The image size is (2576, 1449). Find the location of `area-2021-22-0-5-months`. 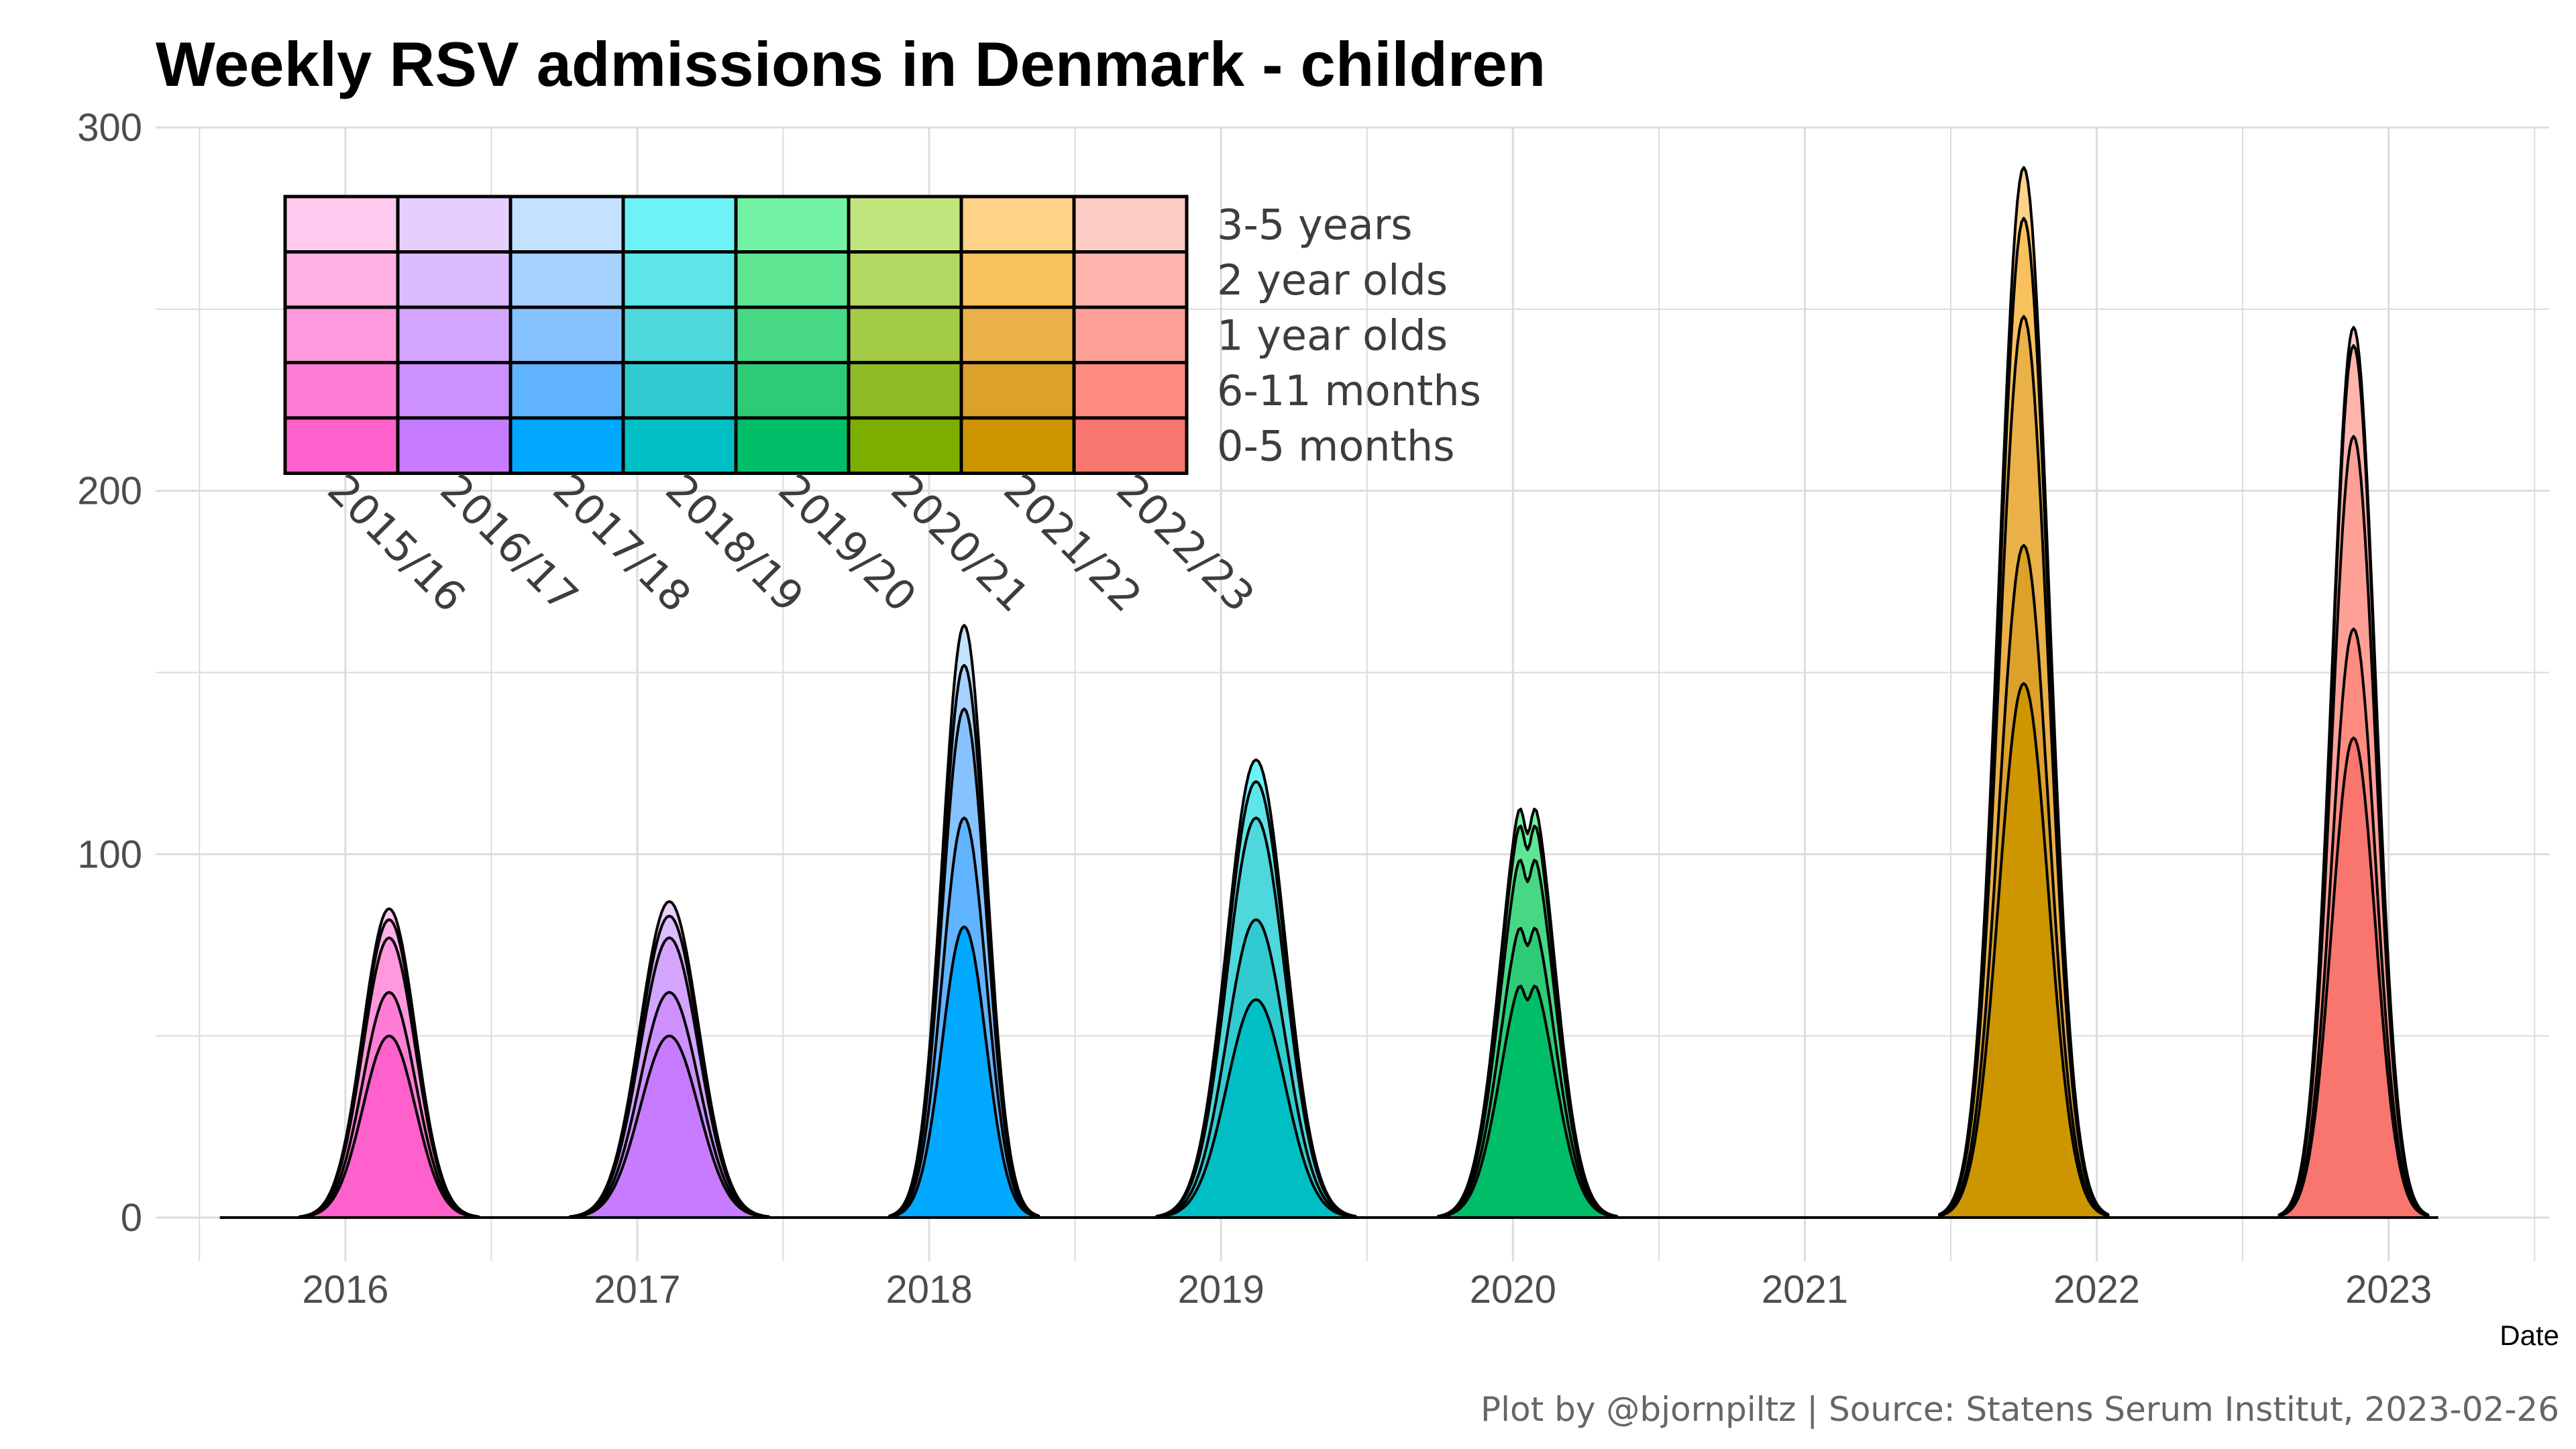

area-2021-22-0-5-months is located at coordinates (2024, 950).